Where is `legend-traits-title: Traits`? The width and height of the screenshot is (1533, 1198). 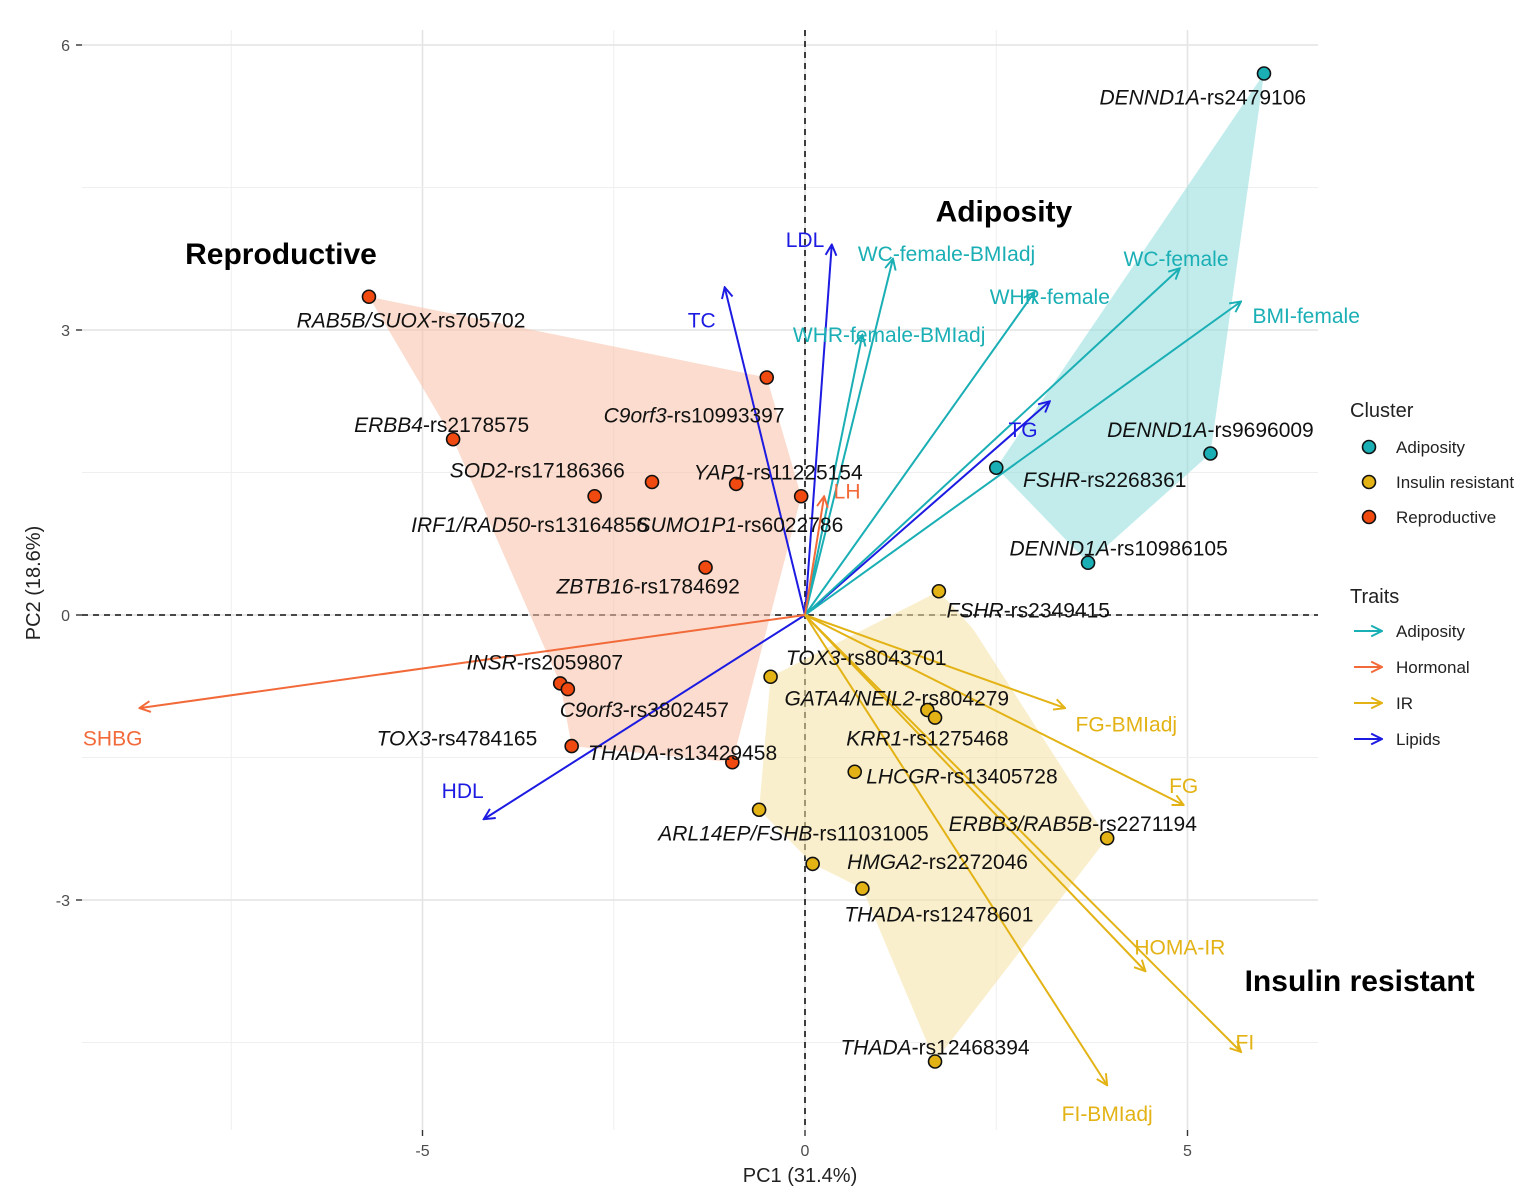
legend-traits-title: Traits is located at coordinates (1374, 597).